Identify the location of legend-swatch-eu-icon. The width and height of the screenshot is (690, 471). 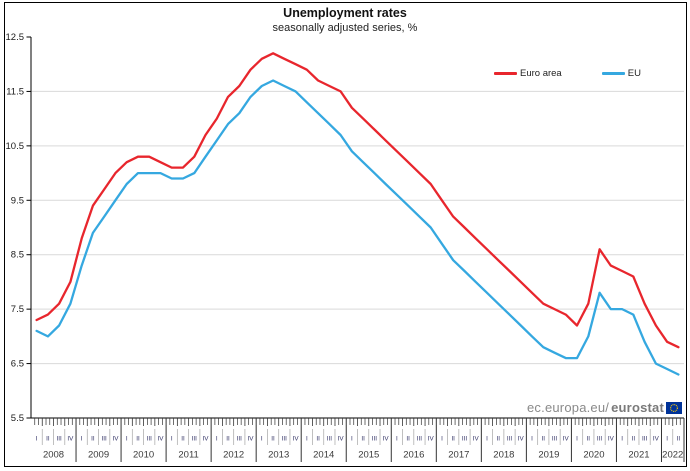
(613, 73).